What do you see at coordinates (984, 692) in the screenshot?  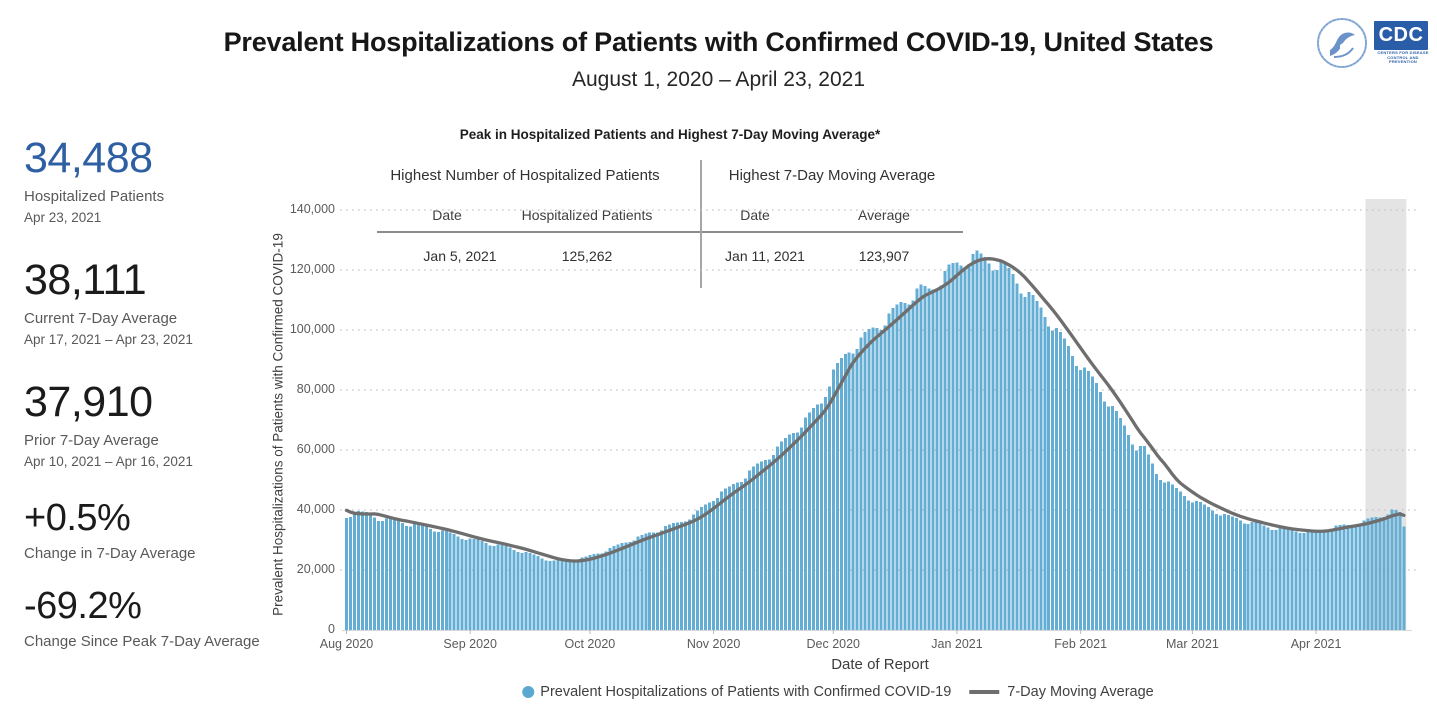 I see `line-series-swatch-icon` at bounding box center [984, 692].